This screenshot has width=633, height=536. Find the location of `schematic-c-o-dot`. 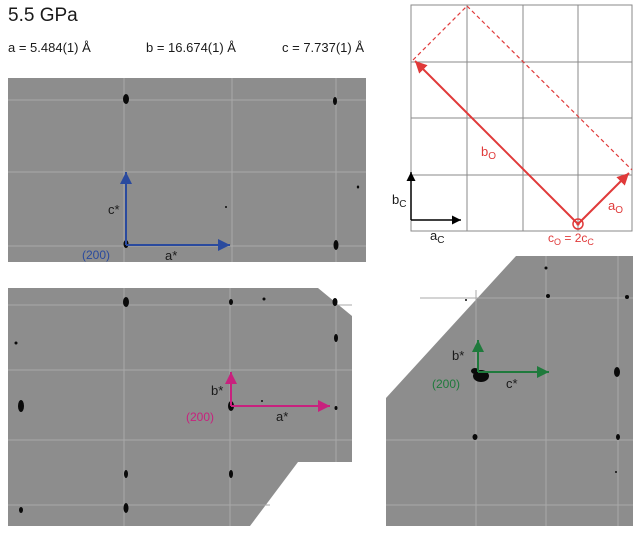

schematic-c-o-dot is located at coordinates (578, 224).